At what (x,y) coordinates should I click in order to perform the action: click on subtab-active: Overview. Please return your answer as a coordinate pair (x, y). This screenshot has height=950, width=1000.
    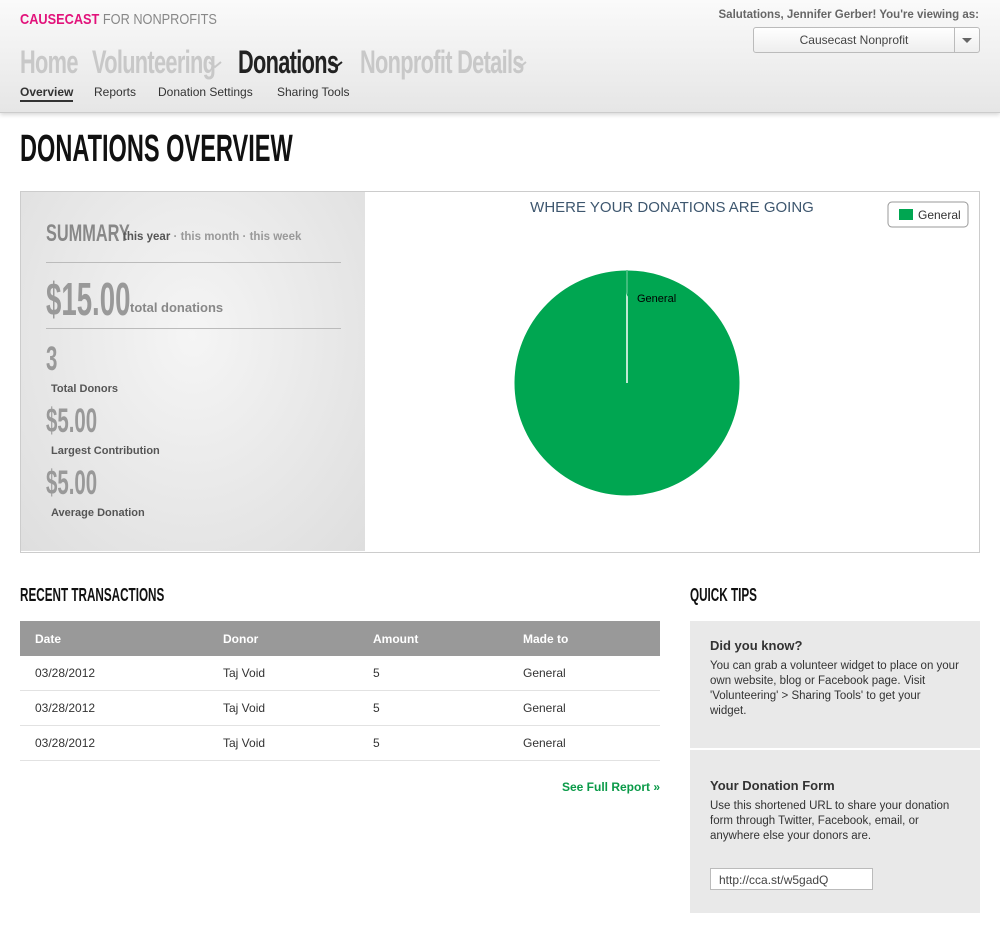
    Looking at the image, I should click on (47, 93).